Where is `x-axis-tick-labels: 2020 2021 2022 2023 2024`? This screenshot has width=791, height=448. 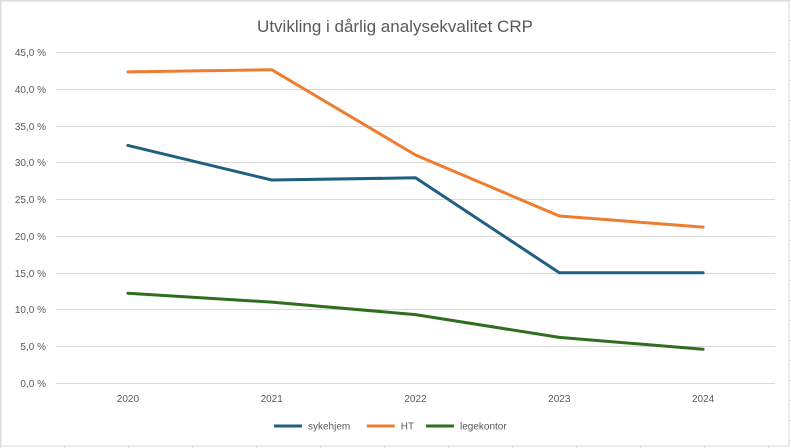 x-axis-tick-labels: 2020 2021 2022 2023 2024 is located at coordinates (416, 399).